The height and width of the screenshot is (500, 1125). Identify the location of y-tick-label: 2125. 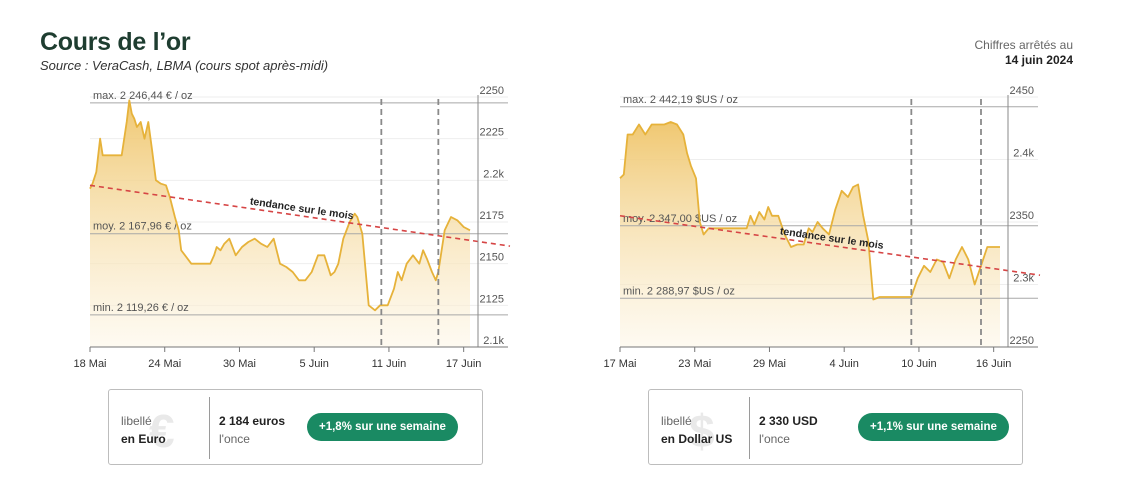
(492, 299).